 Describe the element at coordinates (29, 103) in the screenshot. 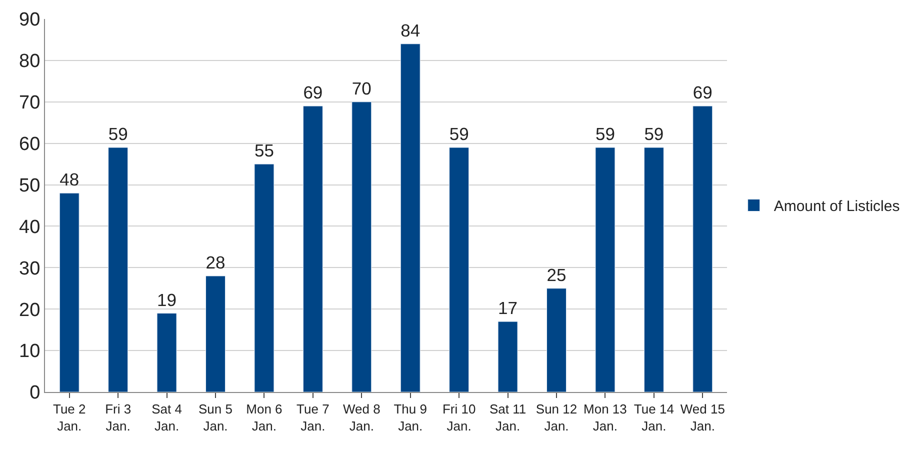

I see `y-tick-label: 70` at that location.